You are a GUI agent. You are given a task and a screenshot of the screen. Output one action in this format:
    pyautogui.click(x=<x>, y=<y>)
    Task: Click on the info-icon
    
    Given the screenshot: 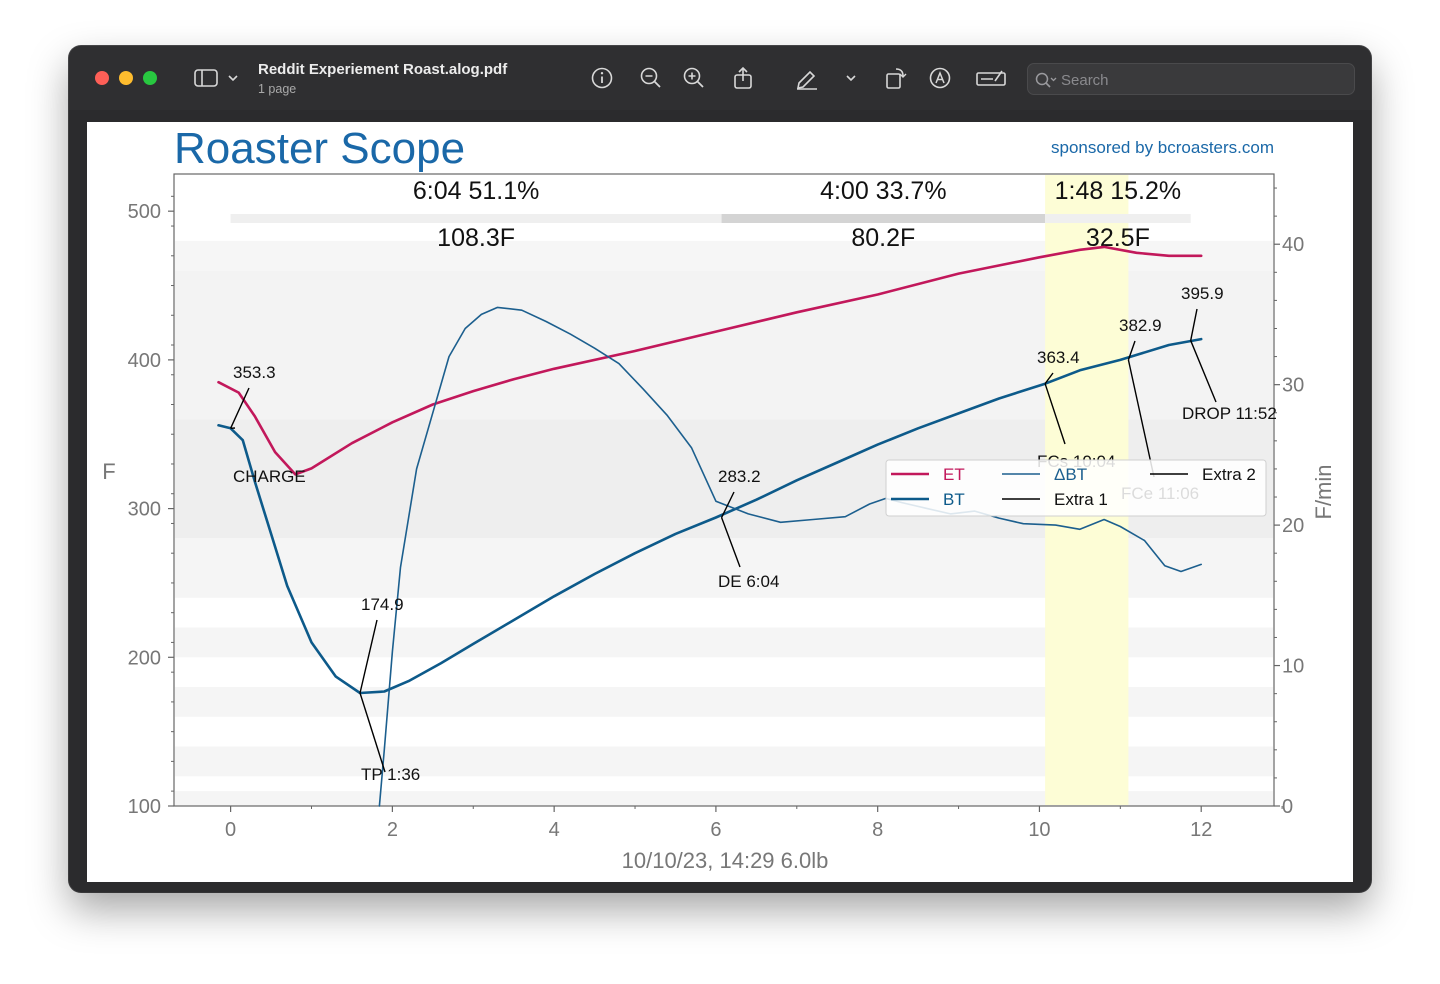 What is the action you would take?
    pyautogui.click(x=602, y=78)
    